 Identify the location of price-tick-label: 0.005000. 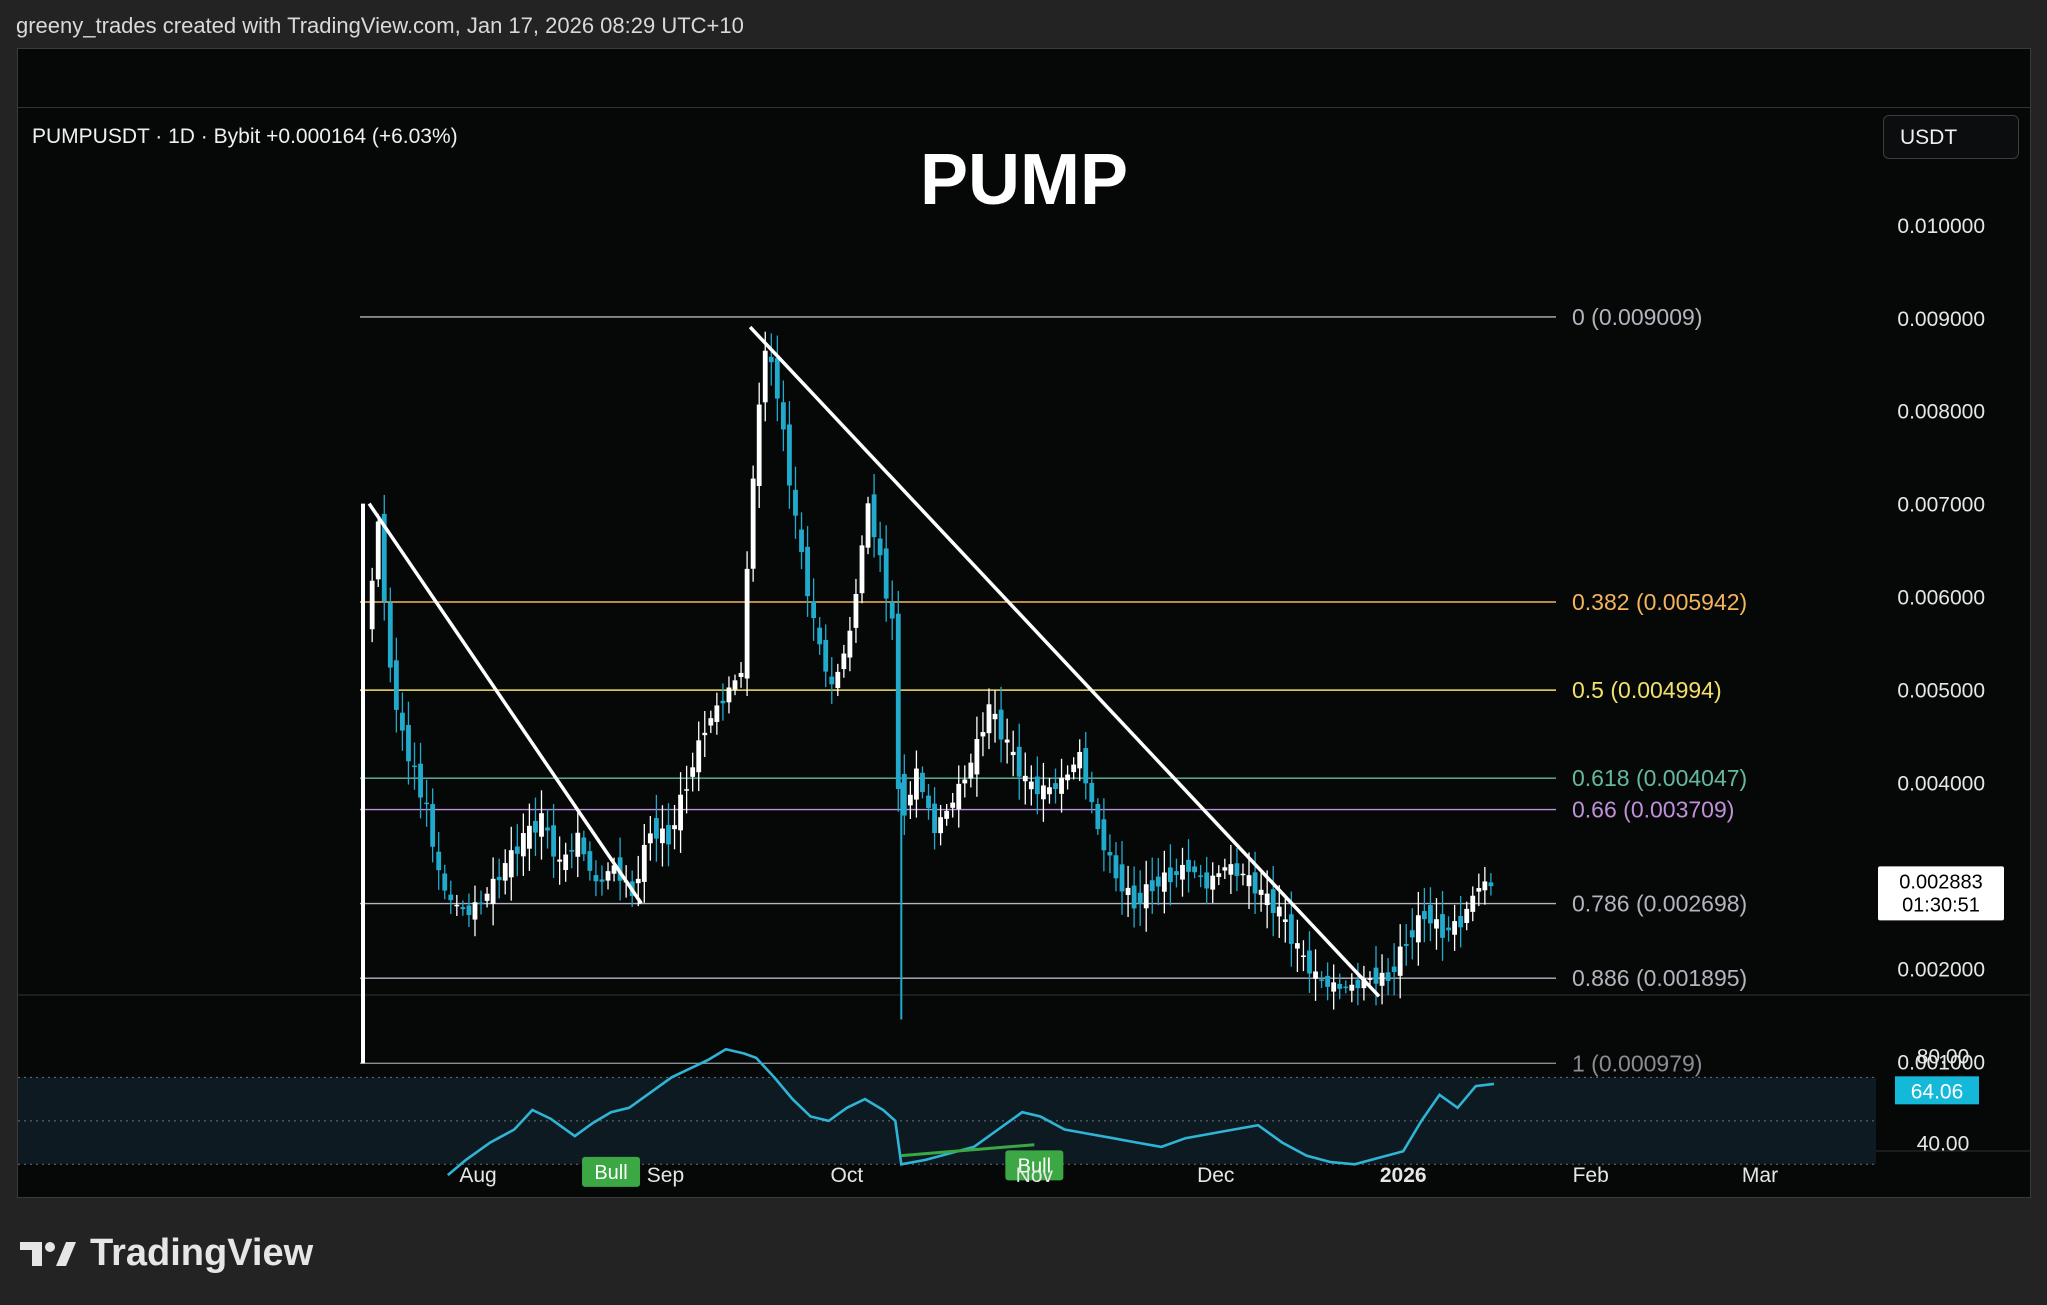
(1941, 691).